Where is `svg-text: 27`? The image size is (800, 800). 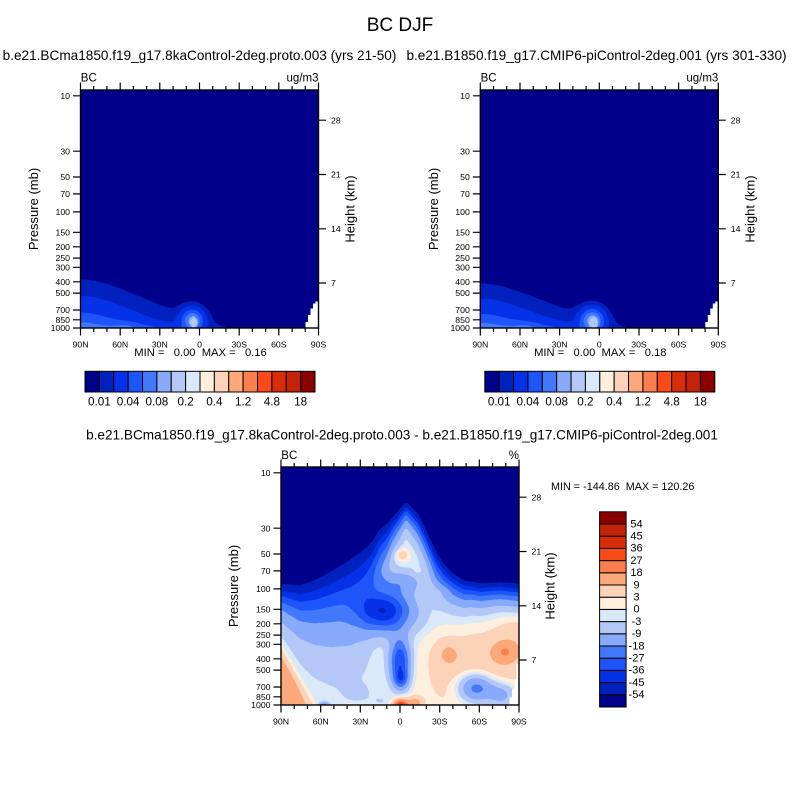
svg-text: 27 is located at coordinates (636, 561).